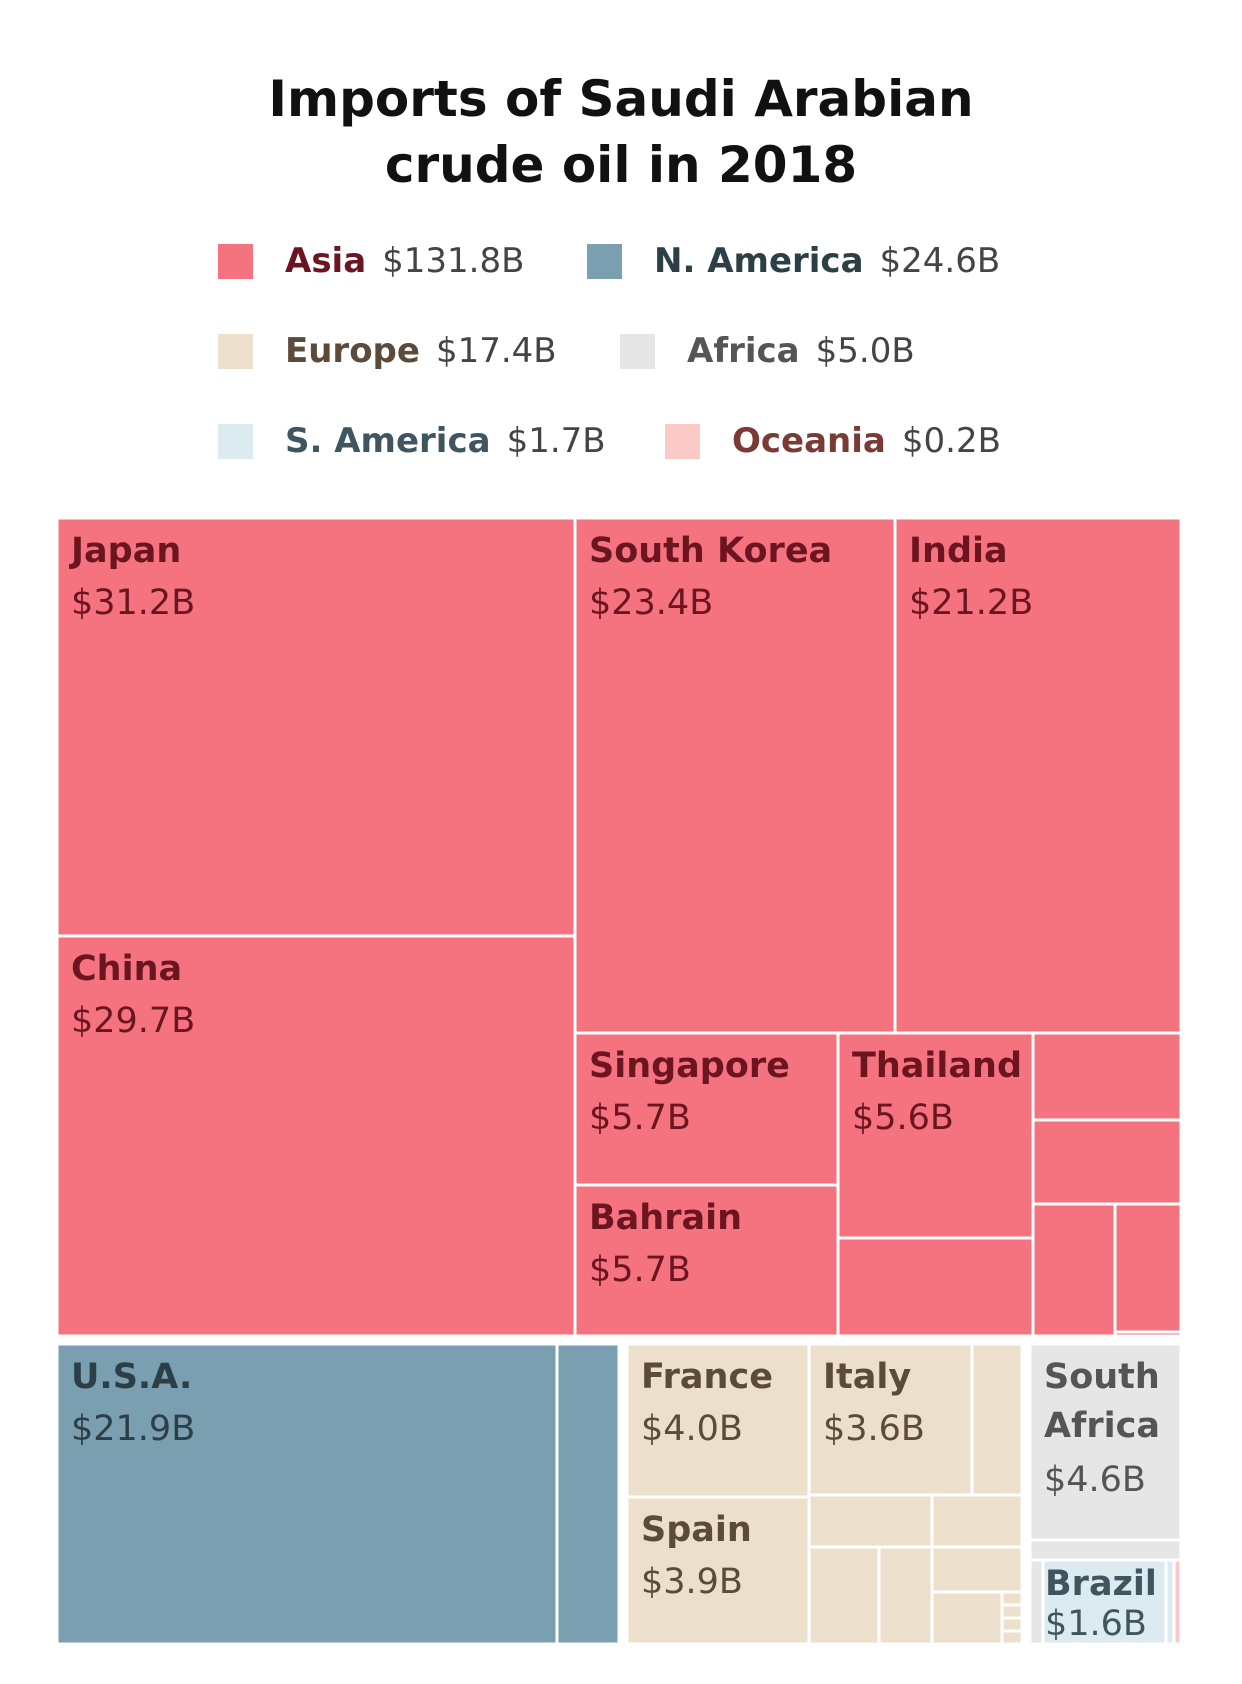 The height and width of the screenshot is (1684, 1242). What do you see at coordinates (874, 1429) in the screenshot?
I see `cell-value-label: $3.6B` at bounding box center [874, 1429].